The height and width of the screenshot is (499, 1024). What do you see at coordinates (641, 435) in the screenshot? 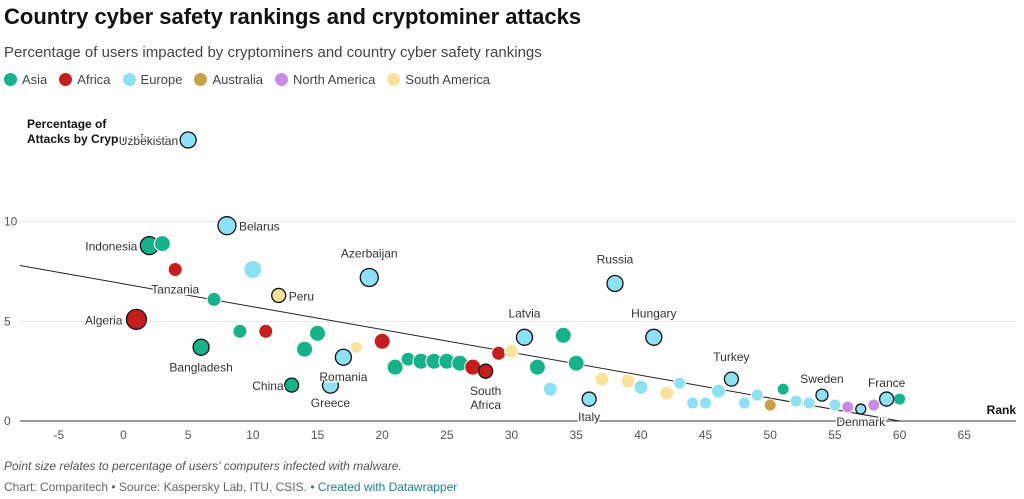
I see `x-tick-label: 40` at bounding box center [641, 435].